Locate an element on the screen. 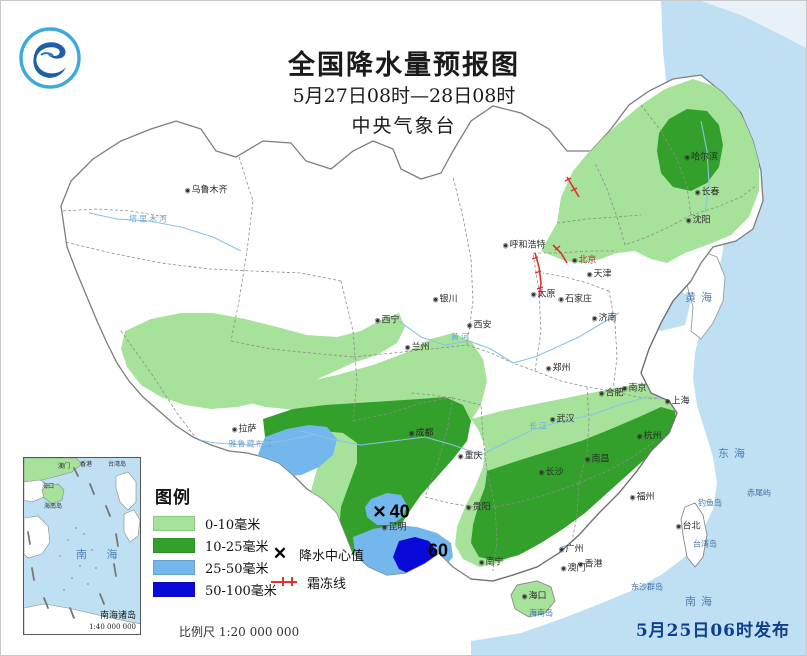  precip-band-10-25-south-belt is located at coordinates (573, 484).